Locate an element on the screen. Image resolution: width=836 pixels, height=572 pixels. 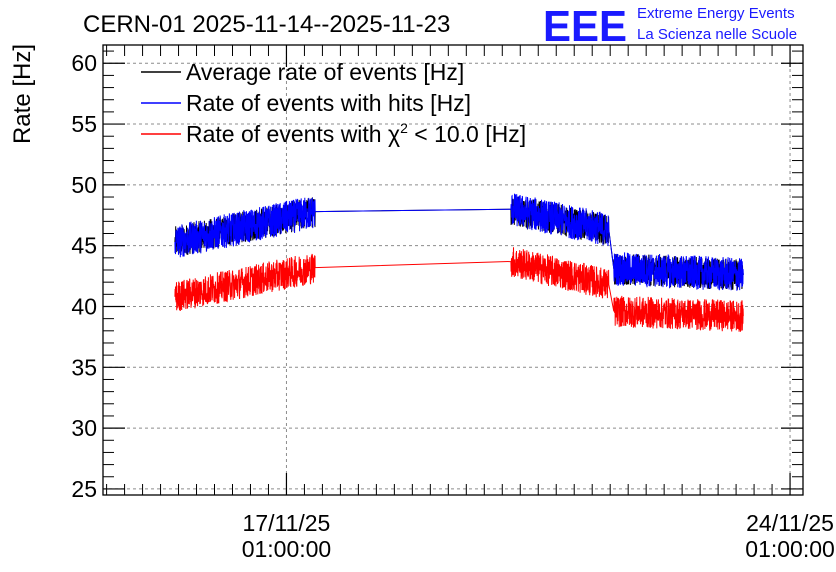
legend-chi2-suffix: < 10.0 [Hz] is located at coordinates (467, 134).